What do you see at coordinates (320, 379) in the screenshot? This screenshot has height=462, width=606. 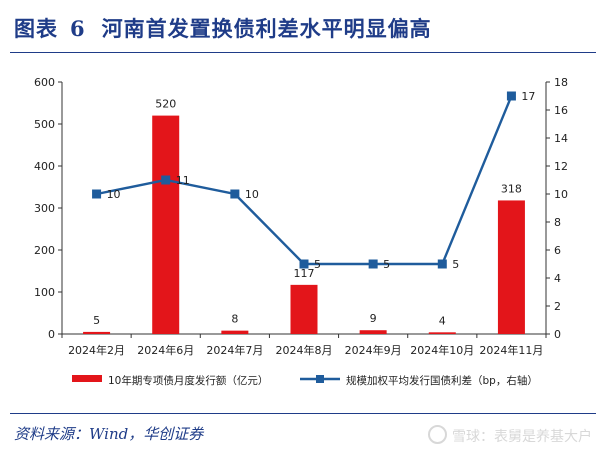 I see `legend-line-marker` at bounding box center [320, 379].